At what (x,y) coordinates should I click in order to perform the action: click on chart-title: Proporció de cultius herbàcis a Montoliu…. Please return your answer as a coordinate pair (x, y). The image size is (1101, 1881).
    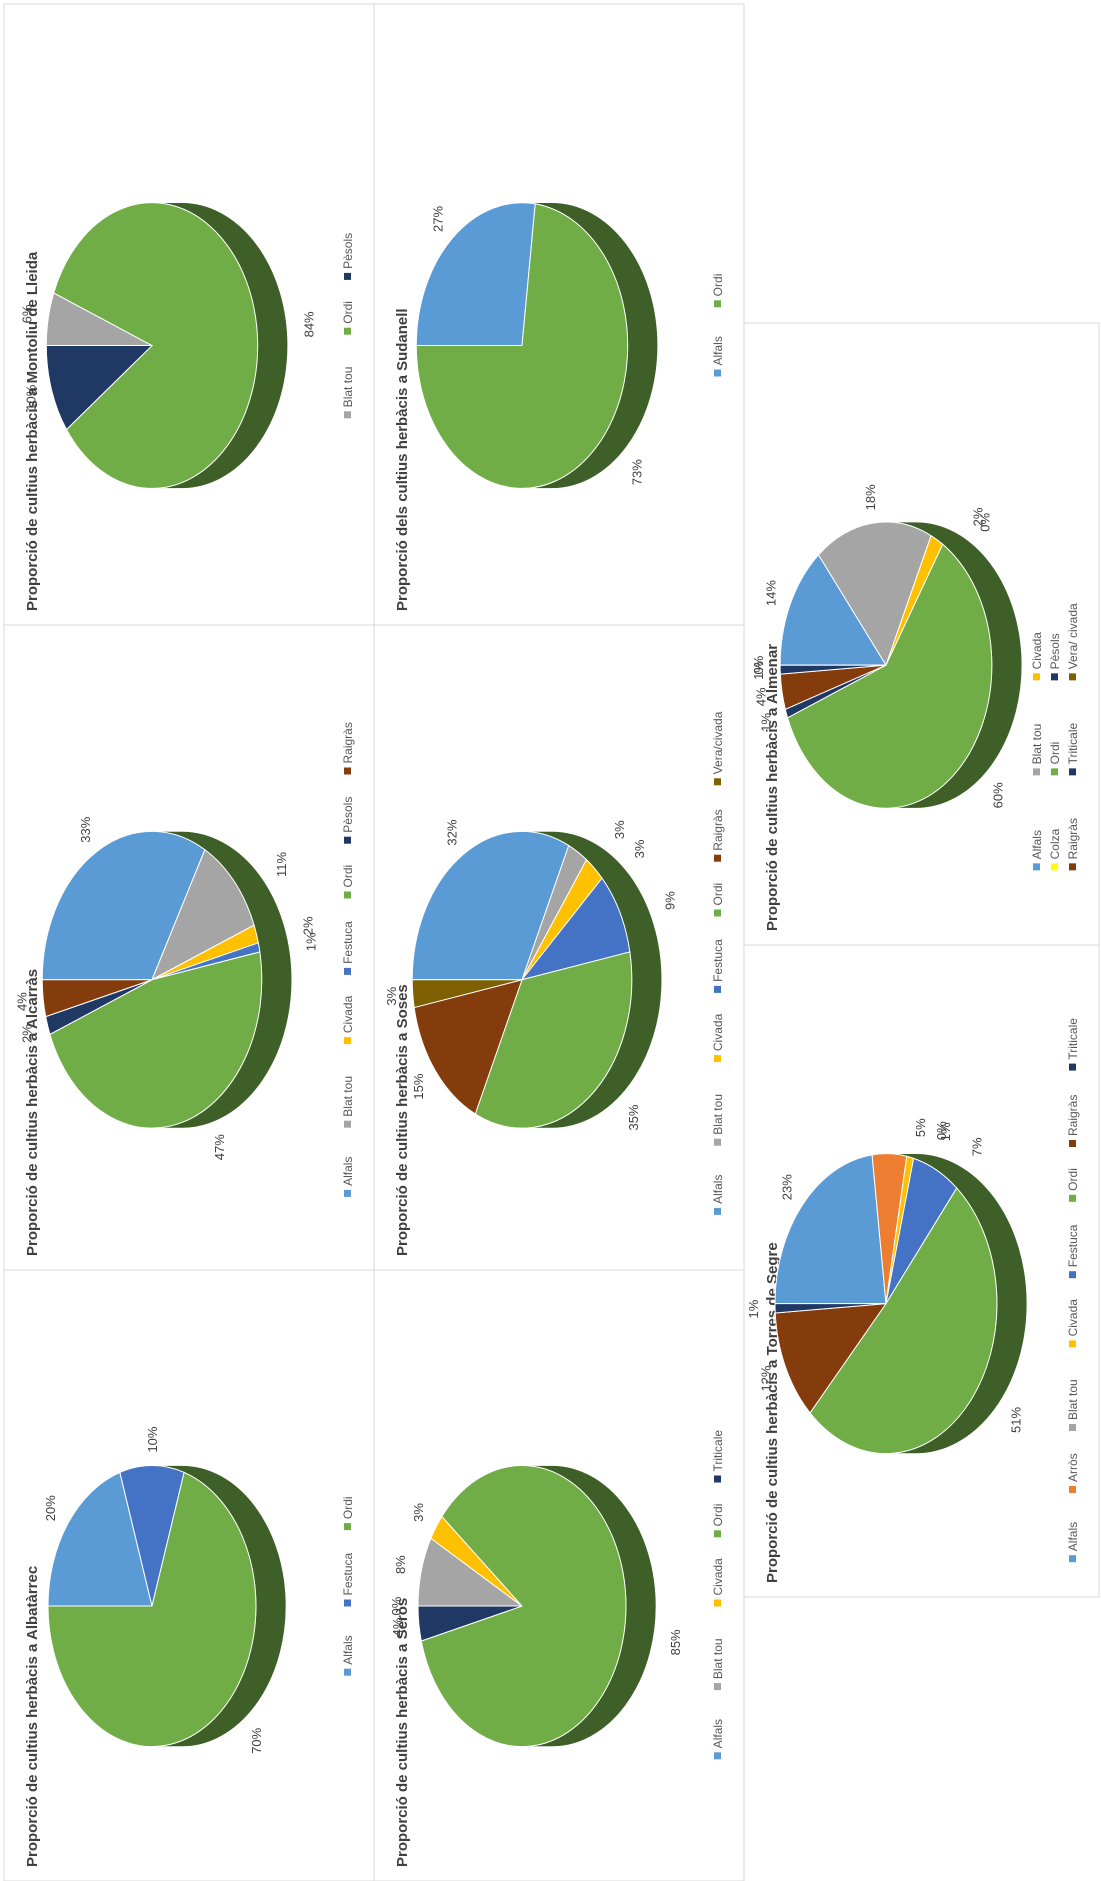
    Looking at the image, I should click on (32, 431).